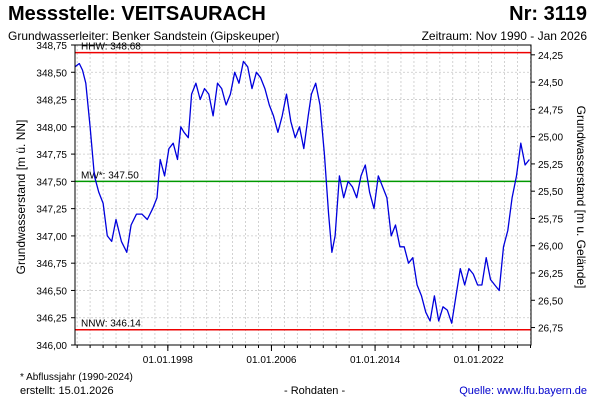 The height and width of the screenshot is (400, 600). What do you see at coordinates (550, 165) in the screenshot?
I see `y-tick-label-right: 25,25` at bounding box center [550, 165].